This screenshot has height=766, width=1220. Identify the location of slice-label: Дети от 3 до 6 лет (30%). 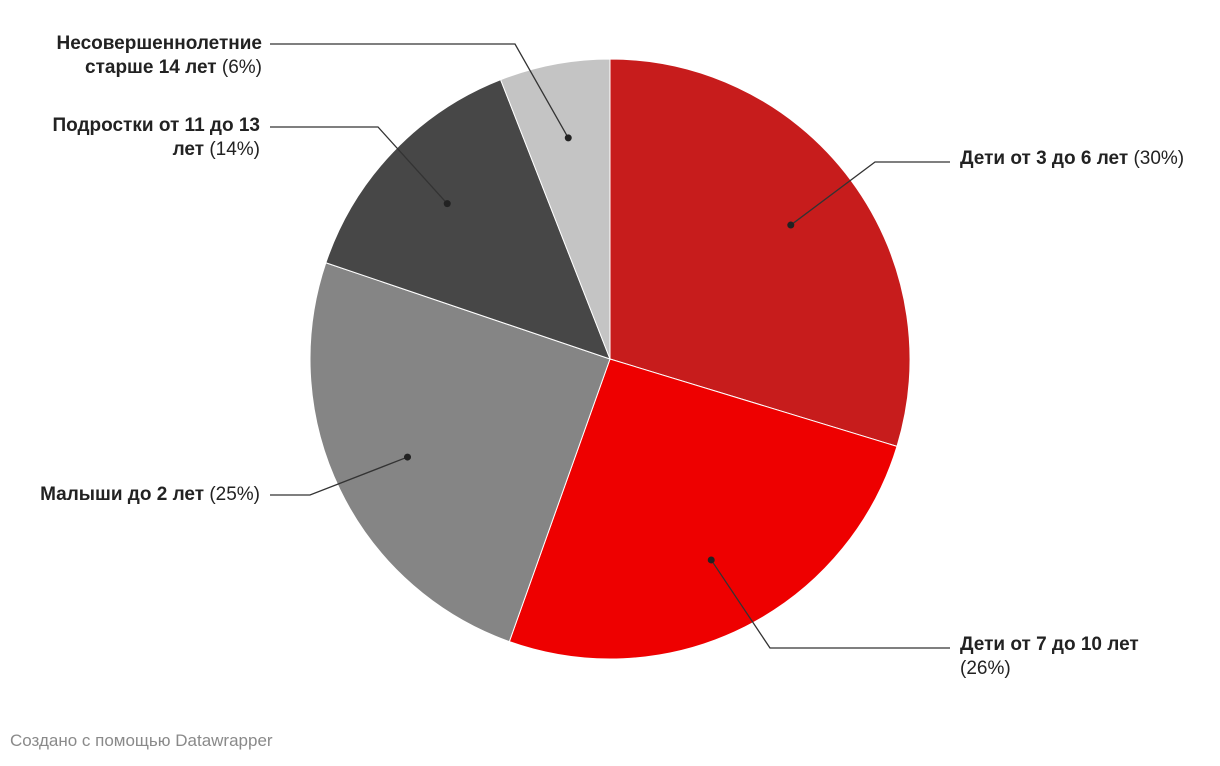
(1075, 159).